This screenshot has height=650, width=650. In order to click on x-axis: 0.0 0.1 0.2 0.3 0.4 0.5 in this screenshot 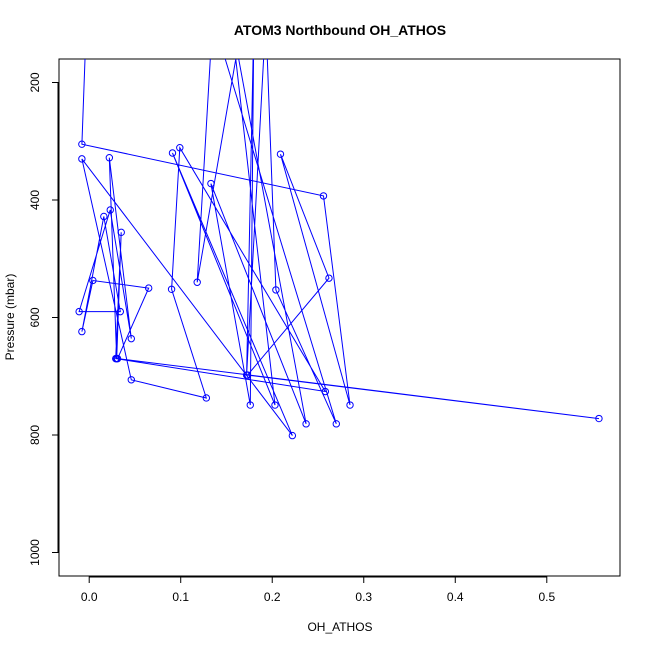, I will do `click(318, 590)`.